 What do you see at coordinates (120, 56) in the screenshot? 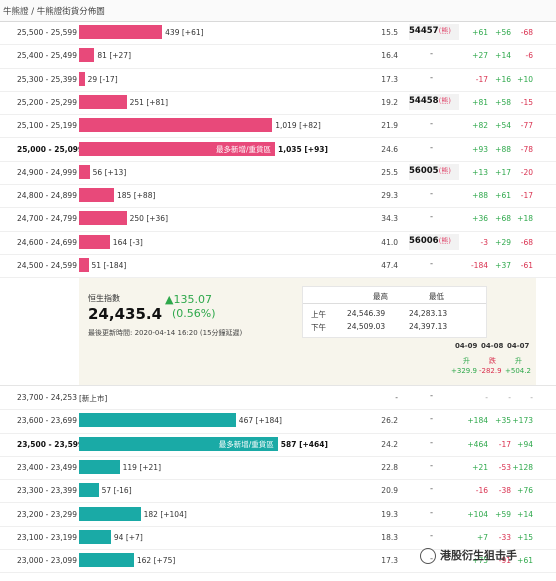
I see `count-delta: [+27]` at bounding box center [120, 56].